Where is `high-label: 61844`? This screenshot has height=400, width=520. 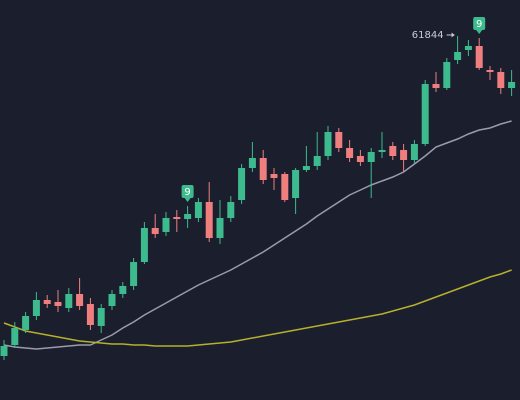 high-label: 61844 is located at coordinates (428, 35).